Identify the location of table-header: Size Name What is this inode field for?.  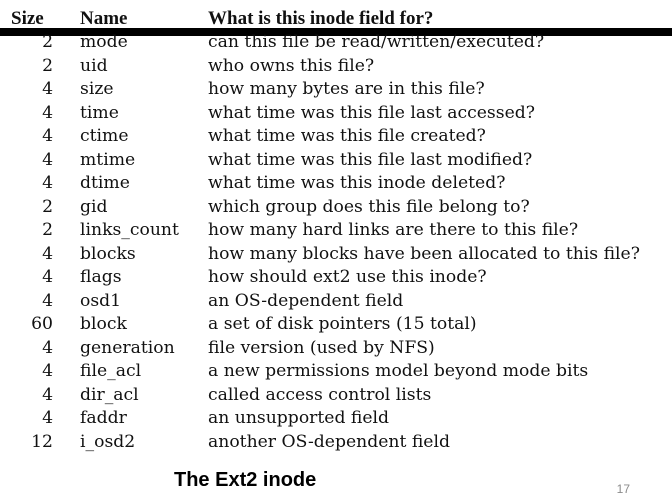
(336, 19).